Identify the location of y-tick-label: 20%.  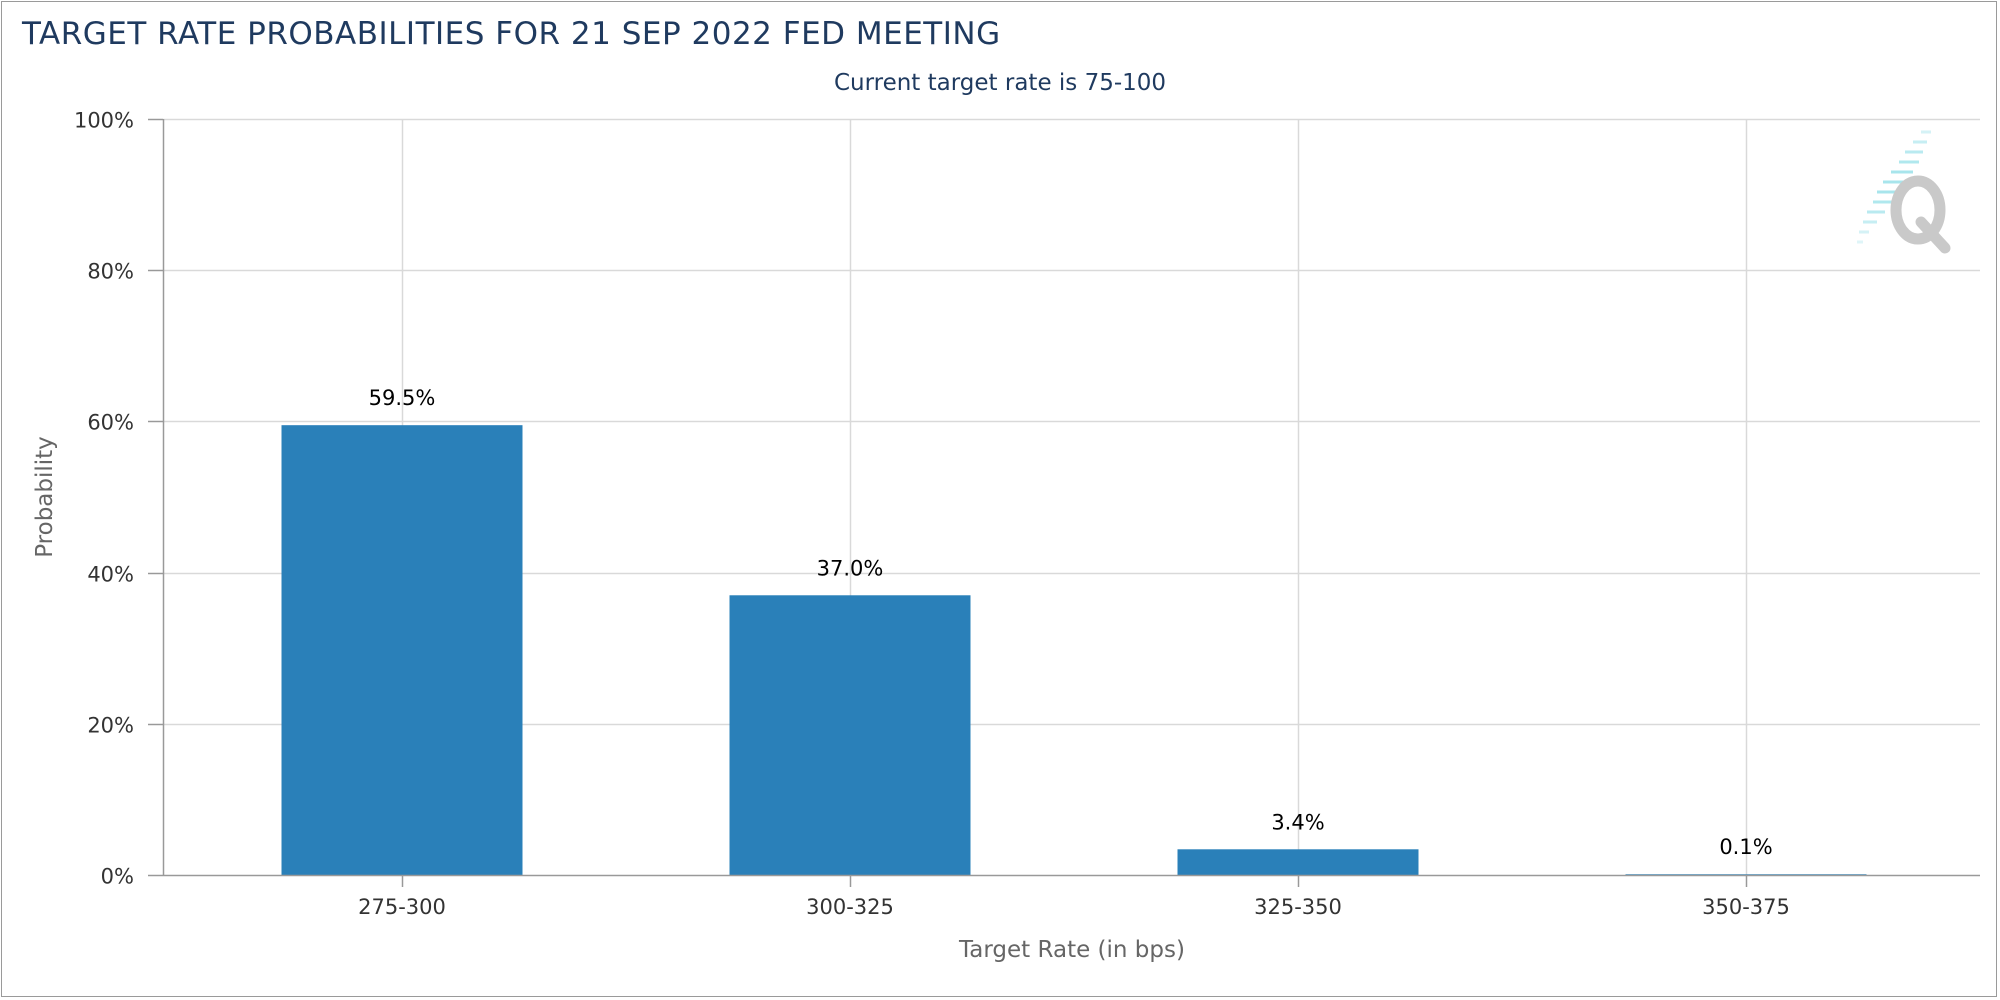
(110, 726).